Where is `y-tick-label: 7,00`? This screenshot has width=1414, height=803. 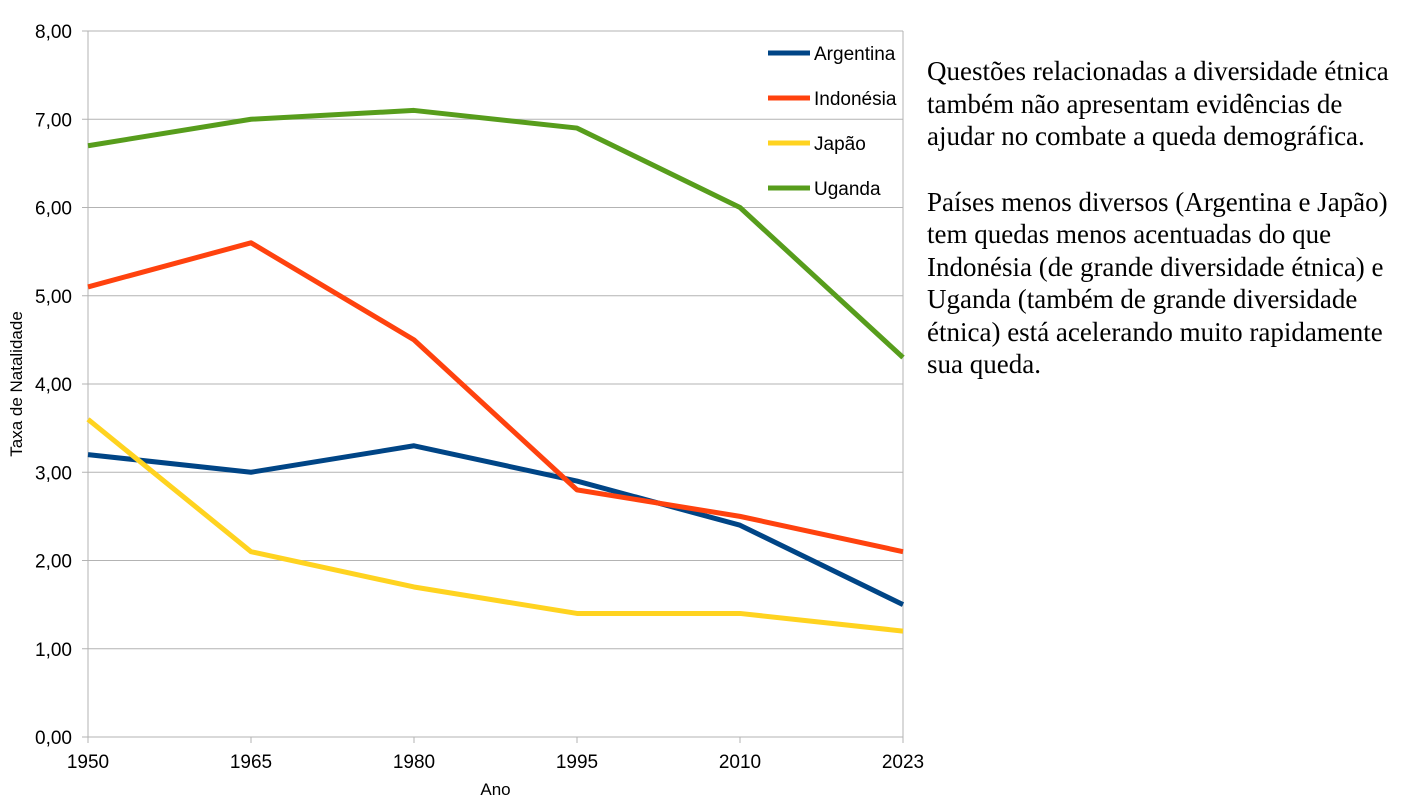
y-tick-label: 7,00 is located at coordinates (53, 120).